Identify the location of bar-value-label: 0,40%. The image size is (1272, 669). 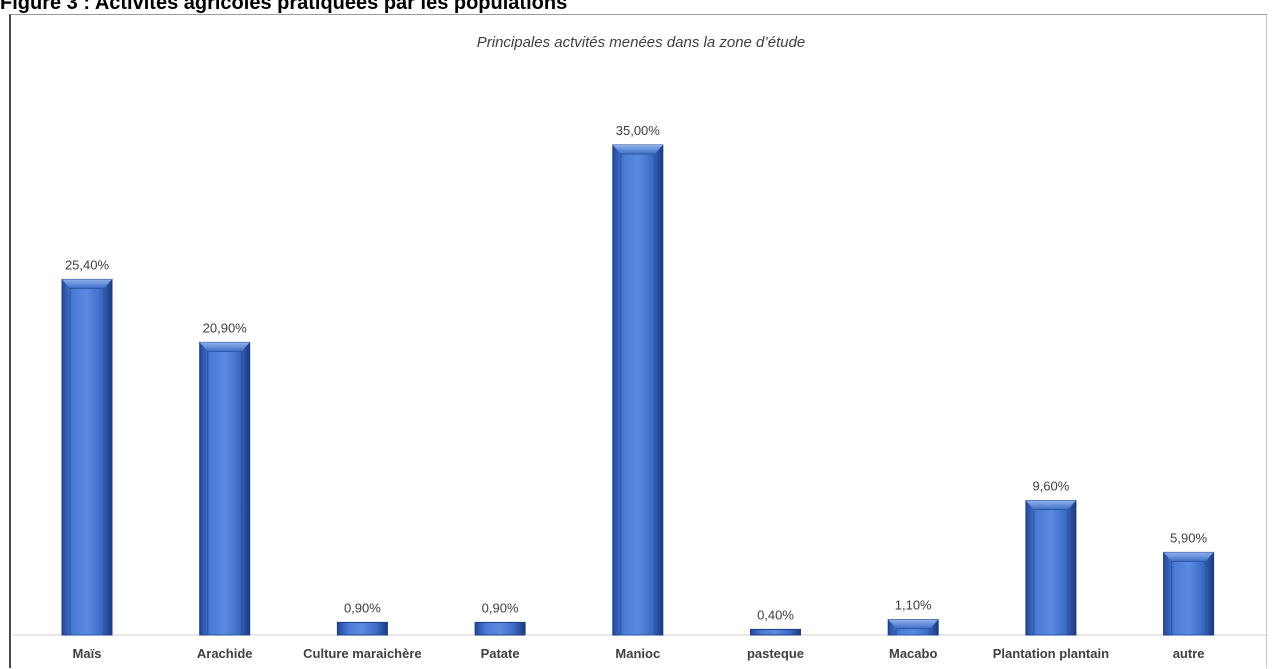
(775, 614).